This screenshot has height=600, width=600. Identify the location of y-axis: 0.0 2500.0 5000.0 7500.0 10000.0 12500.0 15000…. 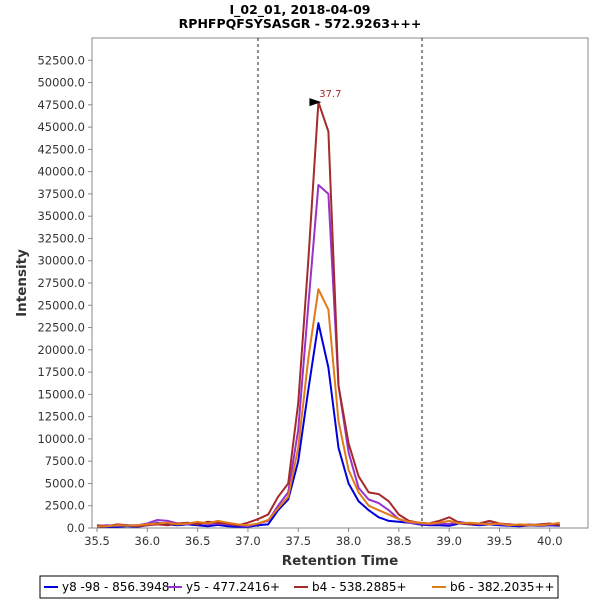
(64, 294).